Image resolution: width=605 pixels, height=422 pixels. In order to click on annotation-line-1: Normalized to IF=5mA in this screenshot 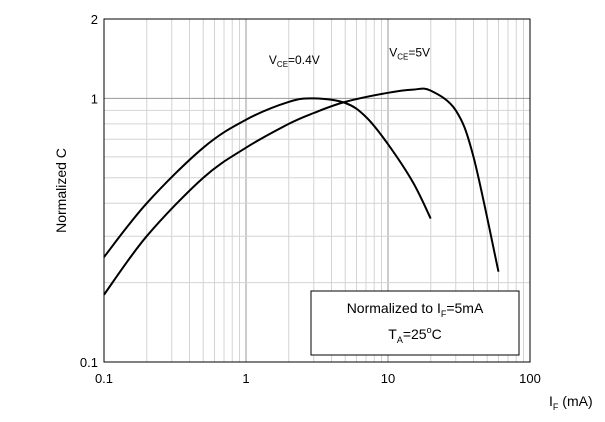, I will do `click(415, 309)`.